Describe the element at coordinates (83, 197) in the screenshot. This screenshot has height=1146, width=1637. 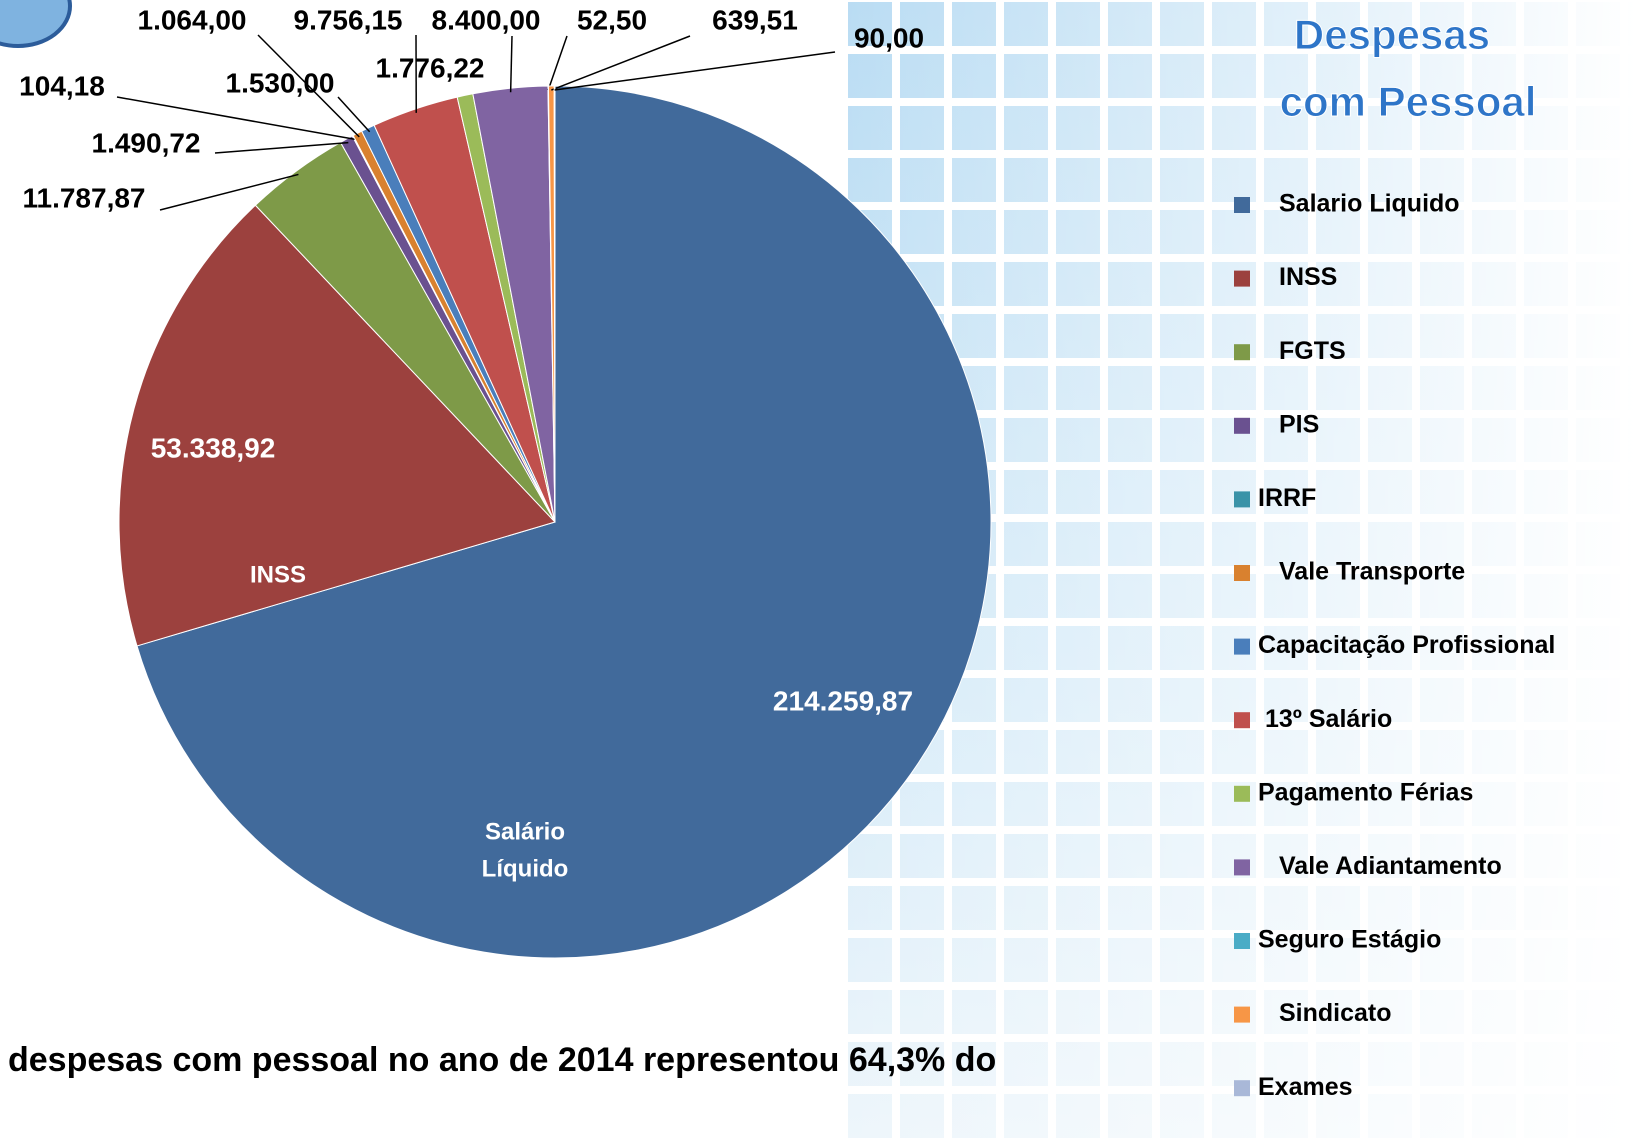
I see `data-label: 11.787,87` at that location.